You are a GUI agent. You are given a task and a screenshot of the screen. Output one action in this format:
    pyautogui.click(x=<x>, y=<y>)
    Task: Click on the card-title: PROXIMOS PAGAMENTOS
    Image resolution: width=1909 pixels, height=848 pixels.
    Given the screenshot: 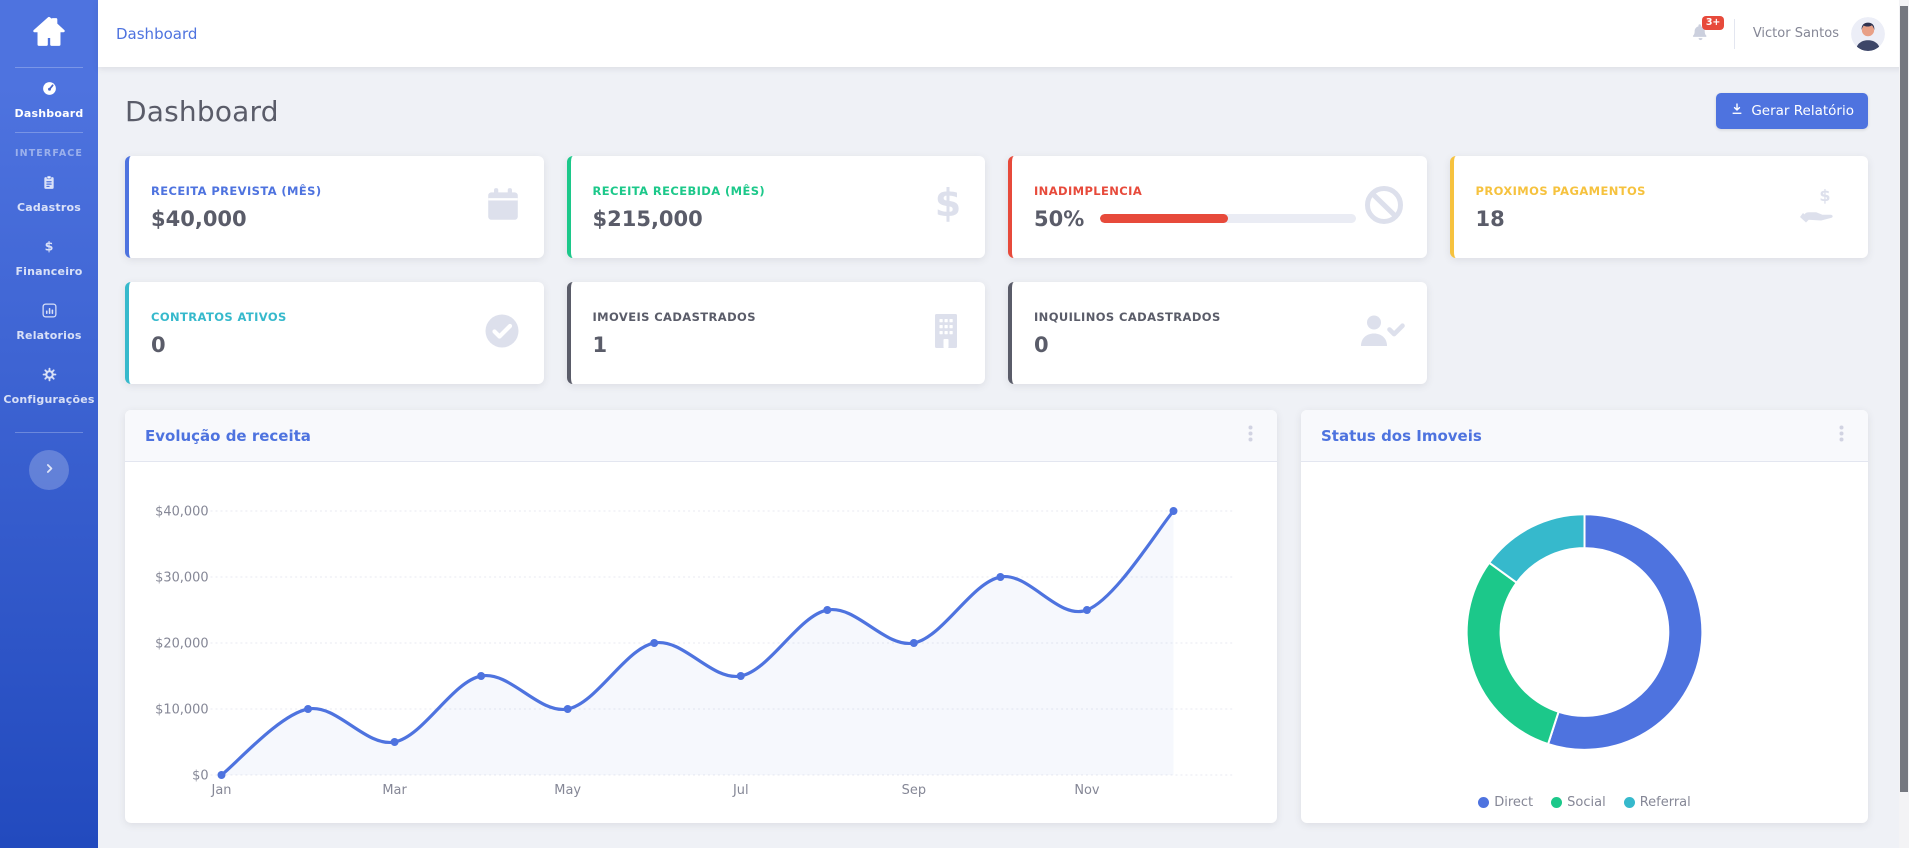 What is the action you would take?
    pyautogui.click(x=1560, y=190)
    